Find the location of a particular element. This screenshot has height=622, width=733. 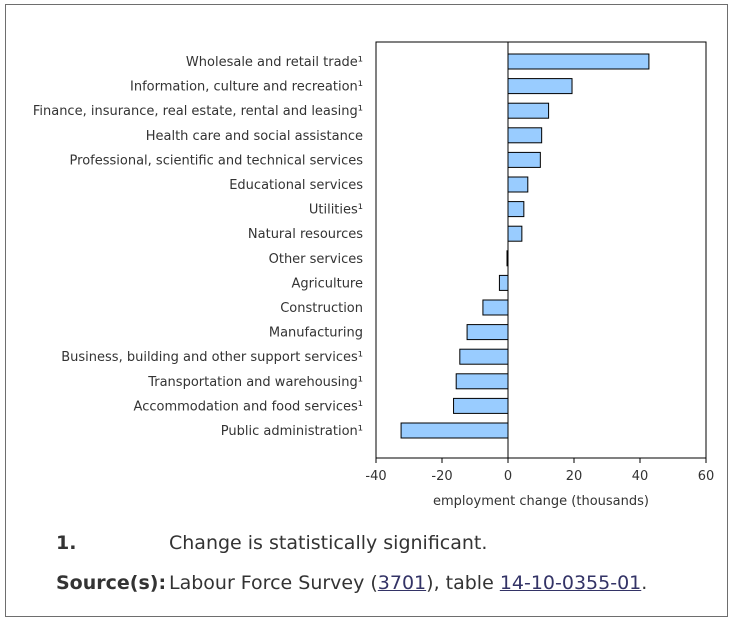

x-axis-title: employment change (thousands) is located at coordinates (541, 501).